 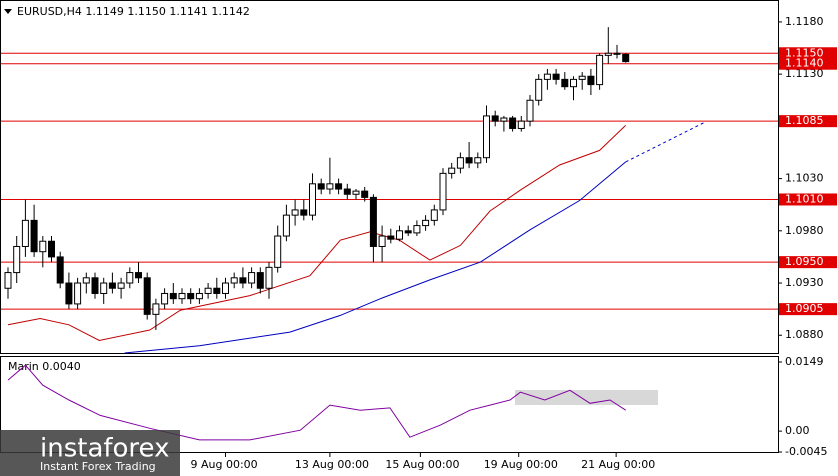 What do you see at coordinates (804, 52) in the screenshot?
I see `level-label: 1.1150` at bounding box center [804, 52].